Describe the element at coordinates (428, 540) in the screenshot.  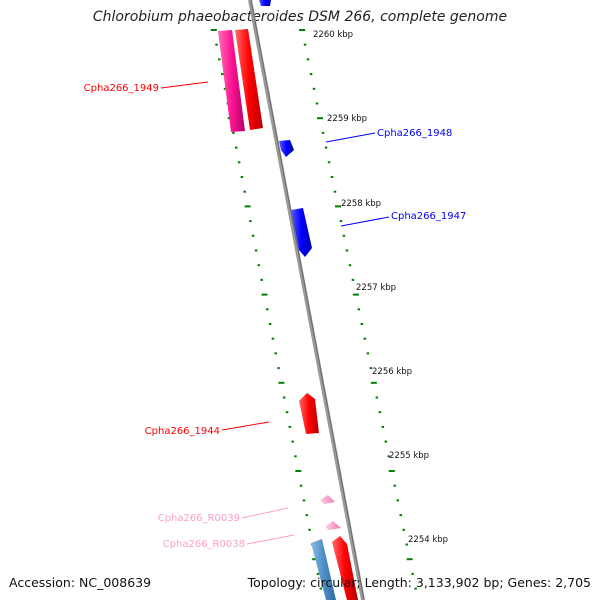
I see `tick-label: 2254 kbp` at that location.